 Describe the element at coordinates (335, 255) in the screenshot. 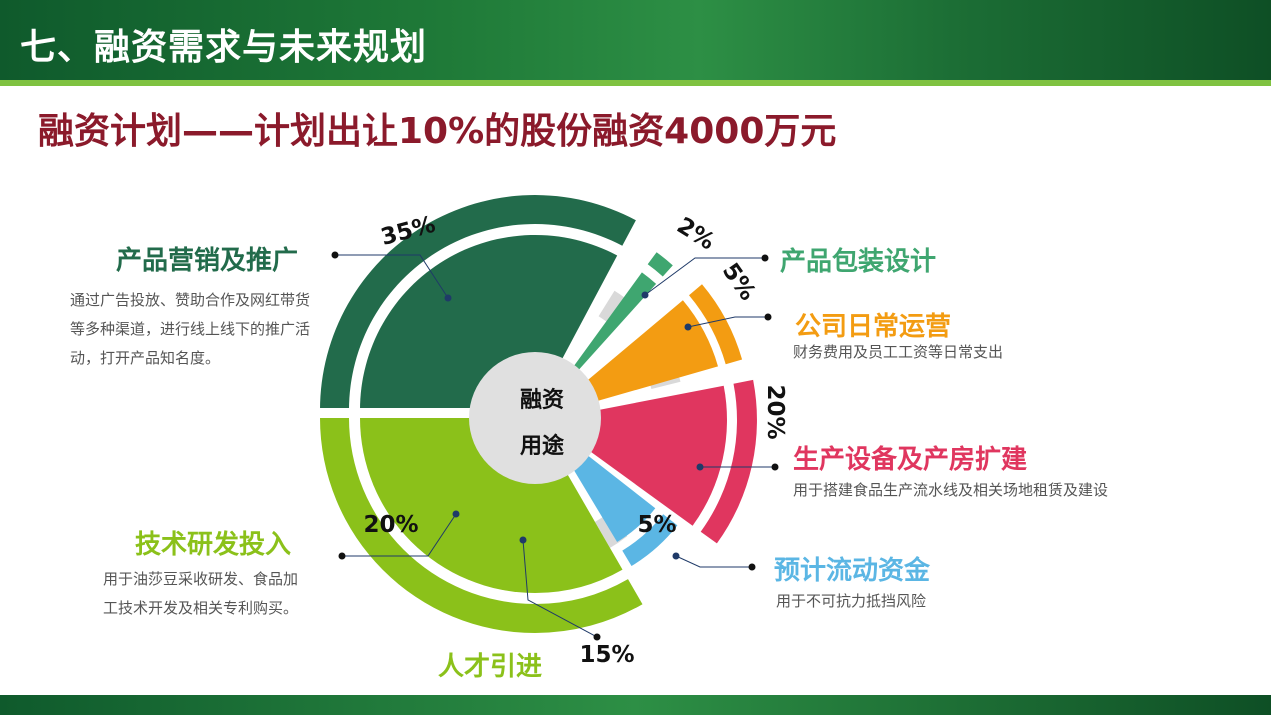

I see `marketing-leader-end-dot` at that location.